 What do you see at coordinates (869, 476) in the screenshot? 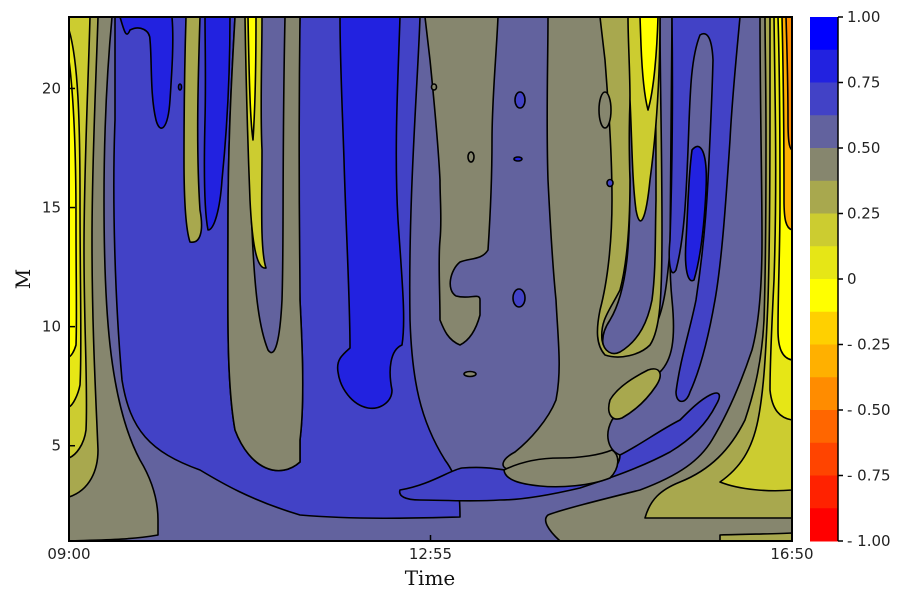
I see `colorbar-tick-label: - 0.75` at bounding box center [869, 476].